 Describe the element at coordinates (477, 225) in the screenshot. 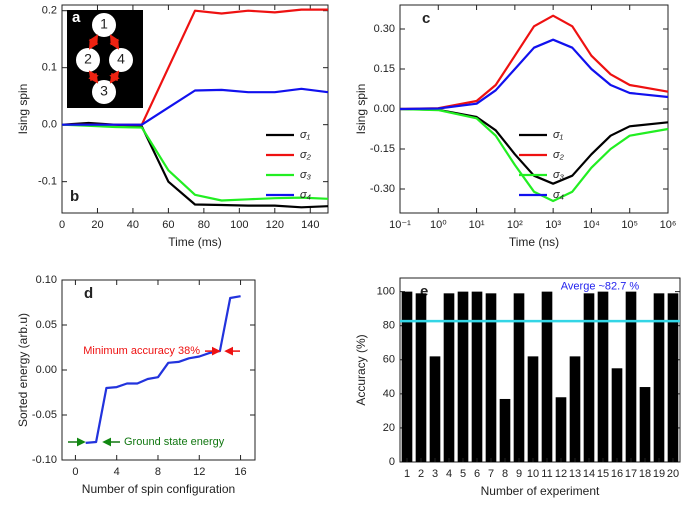

I see `x-tick-label: 10¹` at that location.